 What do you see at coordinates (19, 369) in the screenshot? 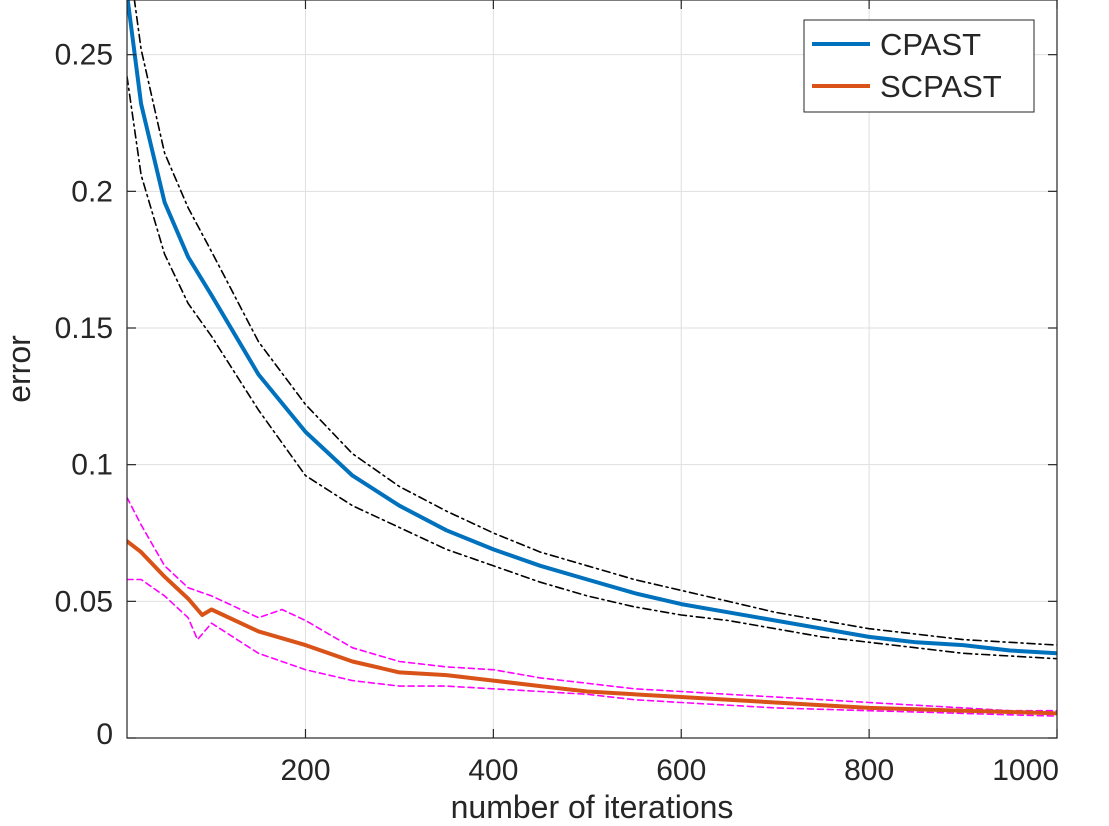
I see `y-axis-label: error` at bounding box center [19, 369].